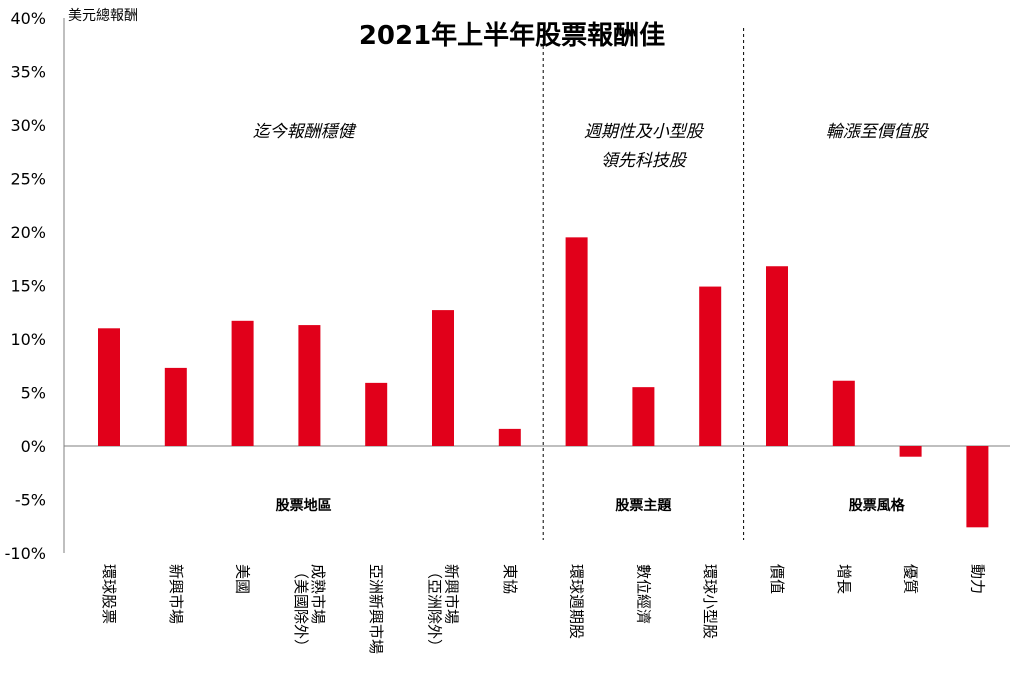 The image size is (1010, 680). What do you see at coordinates (877, 505) in the screenshot?
I see `section-label: 股票風格` at bounding box center [877, 505].